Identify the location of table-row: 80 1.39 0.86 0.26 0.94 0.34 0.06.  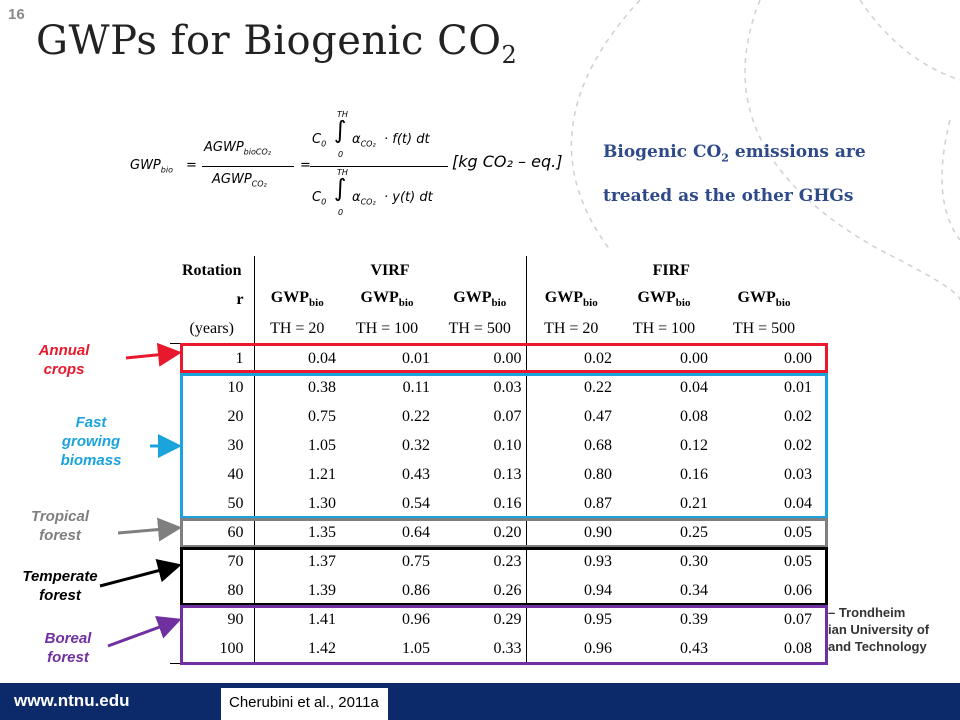
(493, 590).